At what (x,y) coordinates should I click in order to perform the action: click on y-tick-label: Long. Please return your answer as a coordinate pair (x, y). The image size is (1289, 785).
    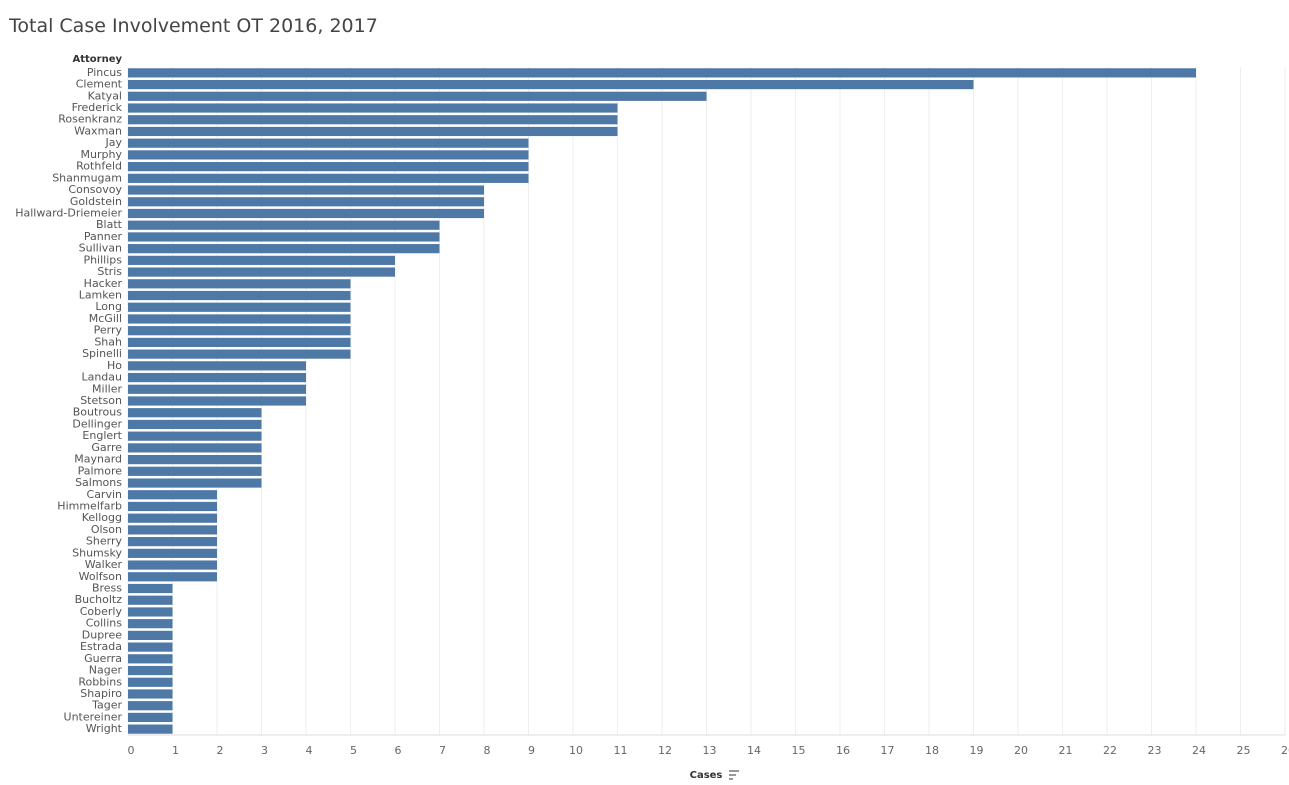
    Looking at the image, I should click on (108, 306).